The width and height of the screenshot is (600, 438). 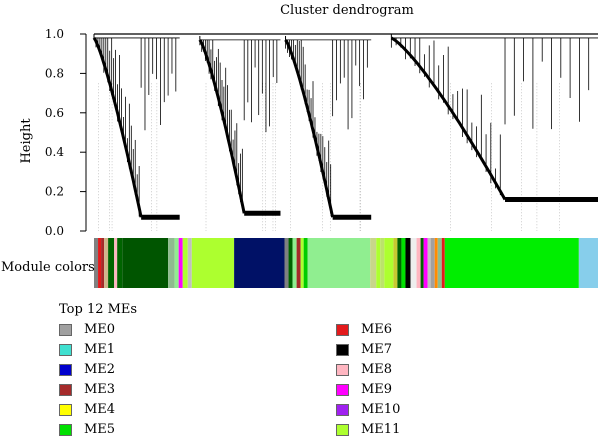 I want to click on legend-label: ME0, so click(x=100, y=329).